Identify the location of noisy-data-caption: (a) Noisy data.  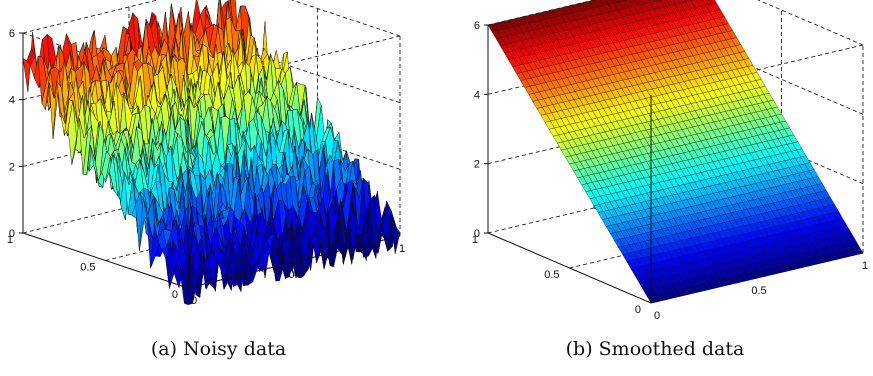
(218, 349).